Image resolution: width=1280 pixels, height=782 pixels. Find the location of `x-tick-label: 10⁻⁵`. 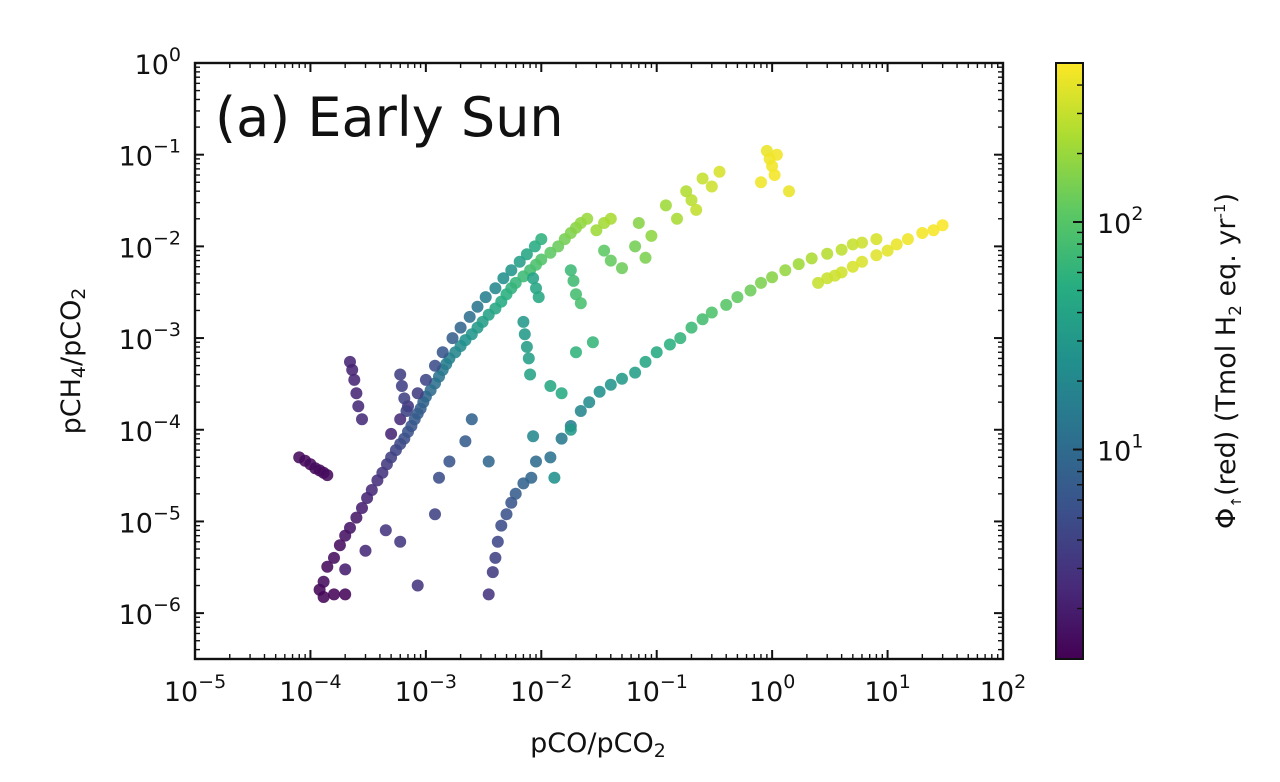

x-tick-label: 10⁻⁵ is located at coordinates (195, 689).